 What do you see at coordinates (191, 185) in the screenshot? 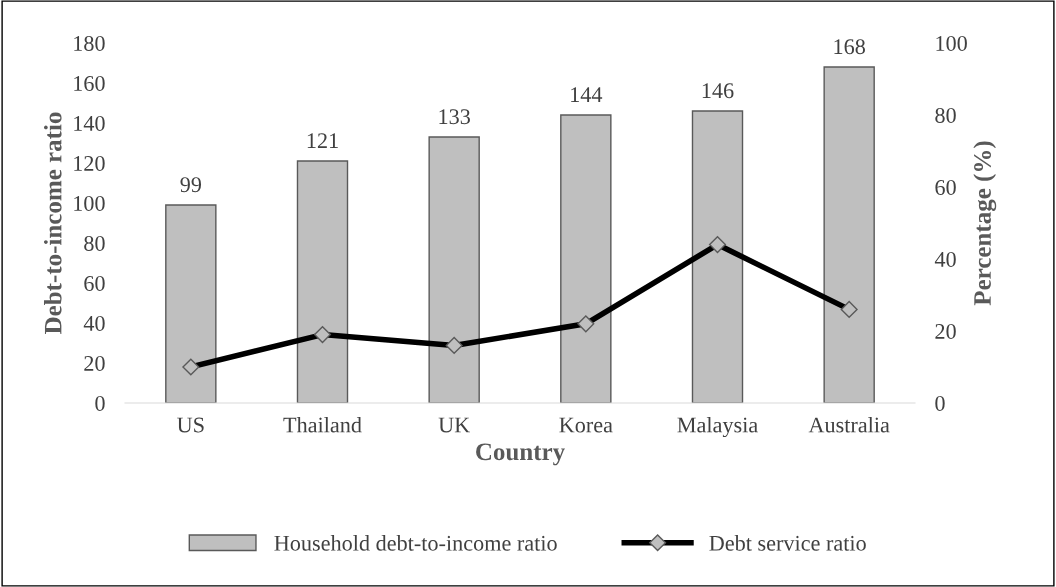
I see `data-label: 99` at bounding box center [191, 185].